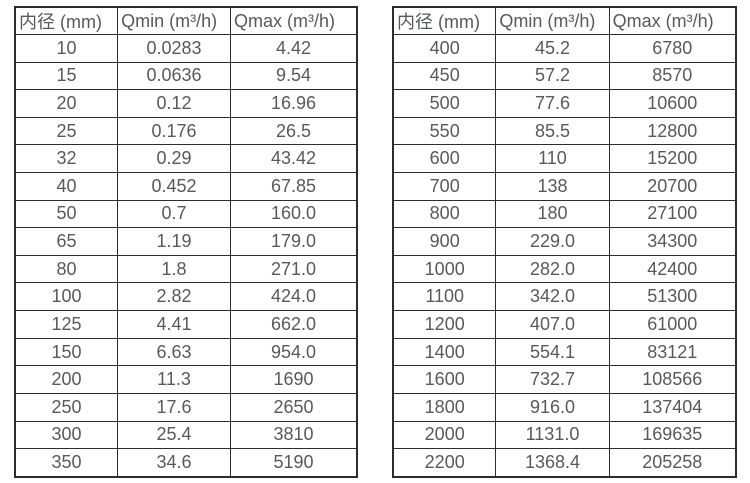  Describe the element at coordinates (186, 131) in the screenshot. I see `table-row: 25 0.176 26.5` at that location.